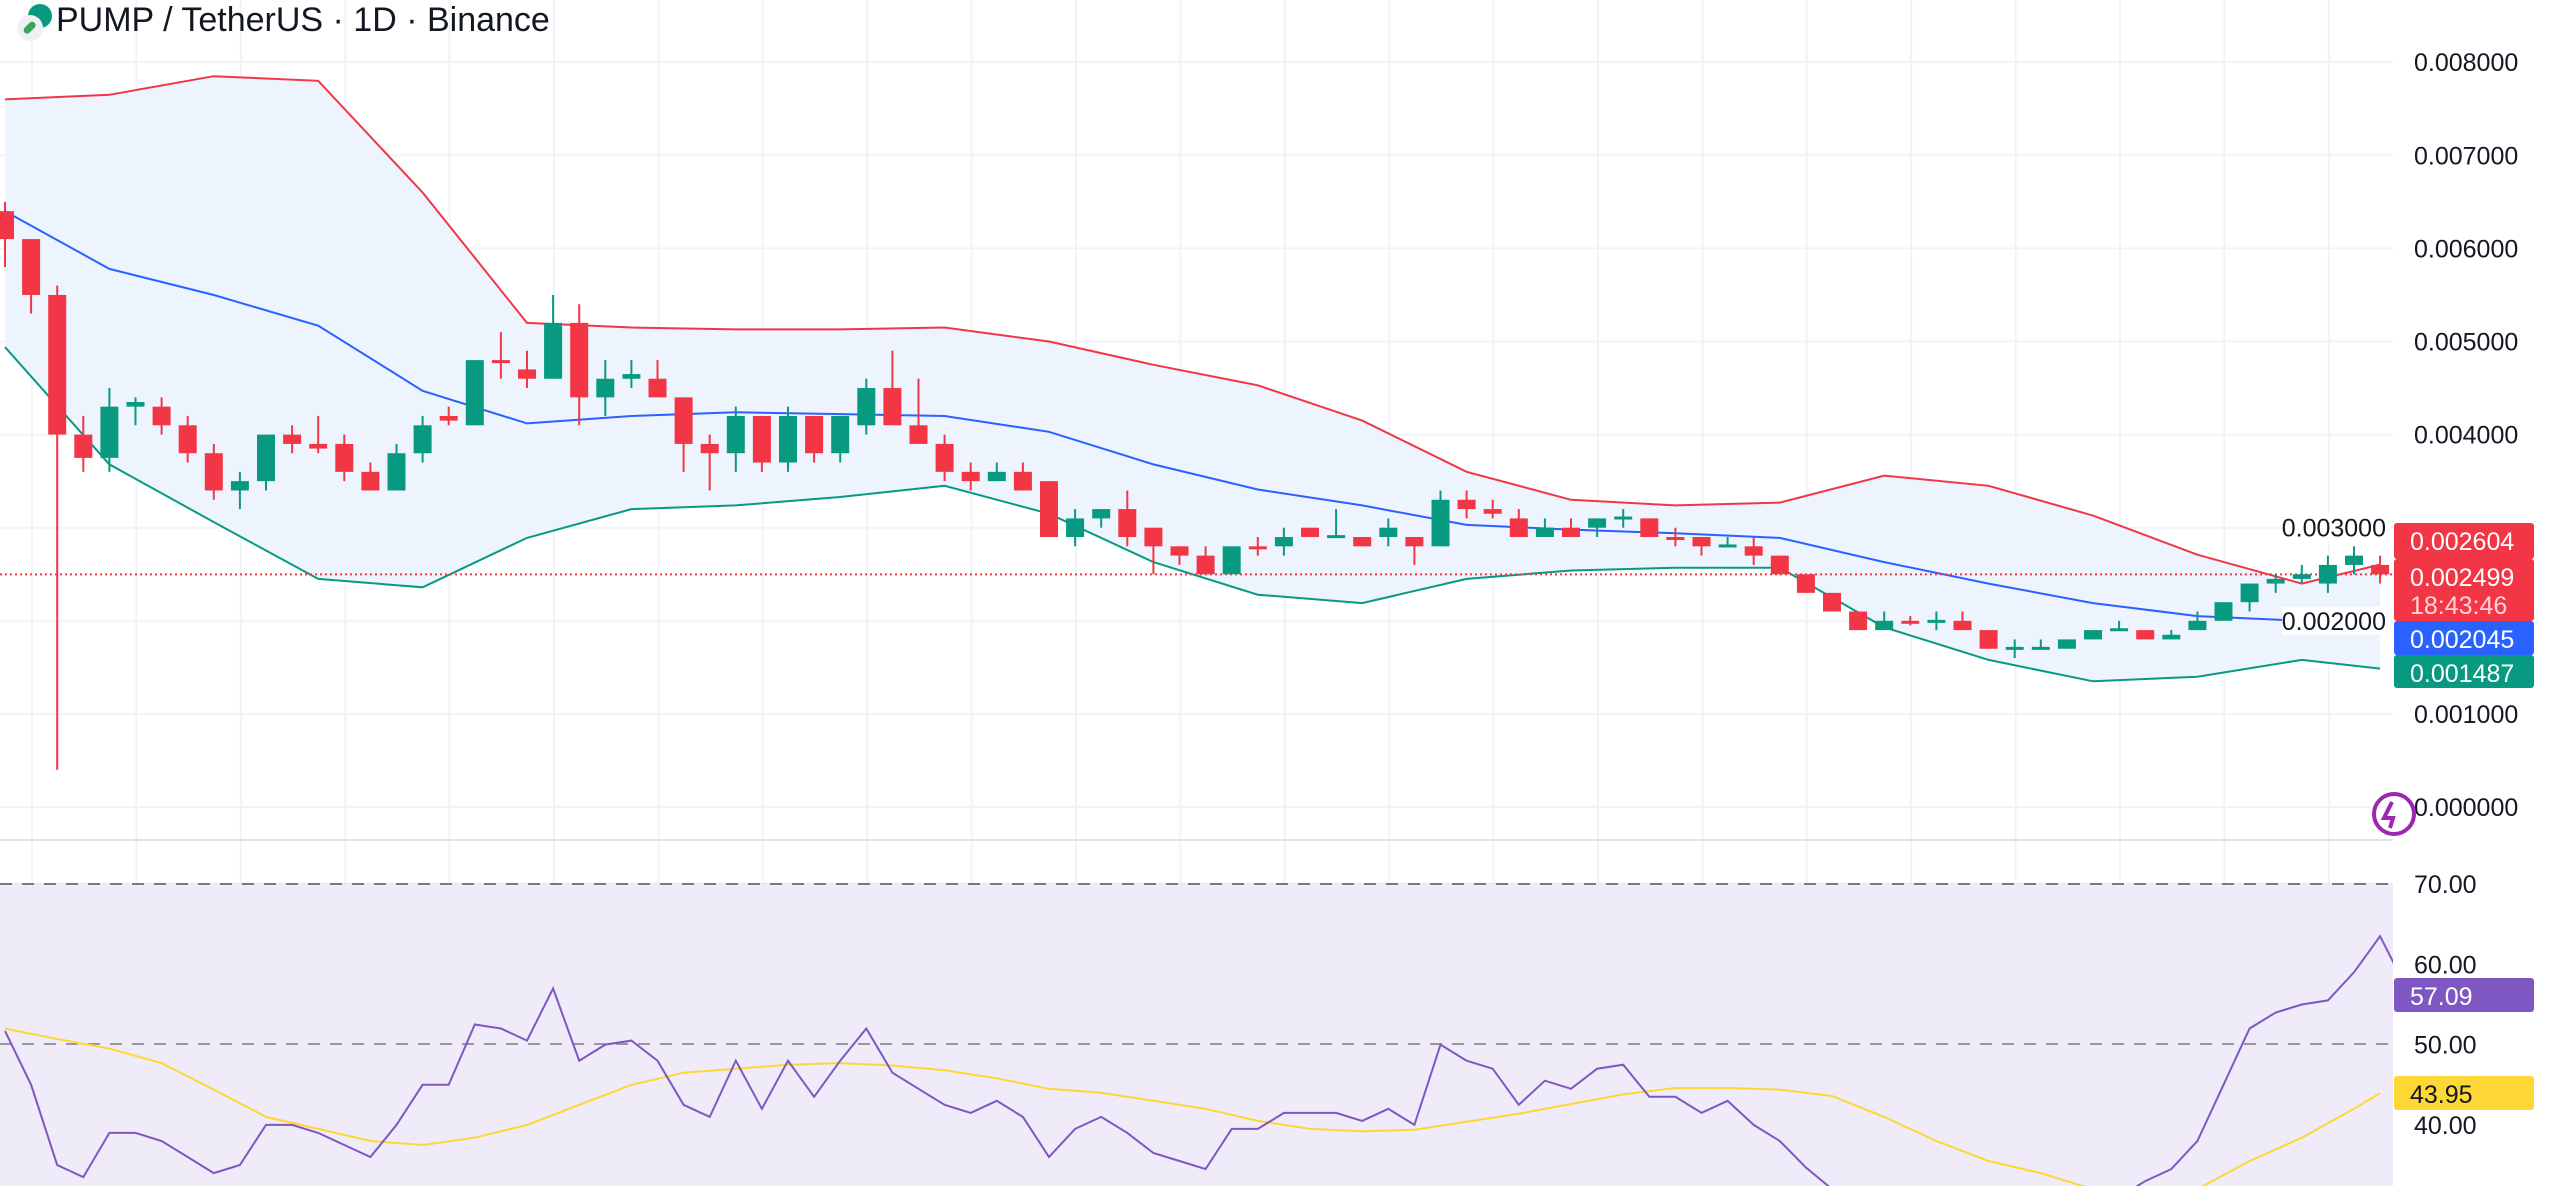  I want to click on rsi-tick-label: 40.00, so click(2445, 1126).